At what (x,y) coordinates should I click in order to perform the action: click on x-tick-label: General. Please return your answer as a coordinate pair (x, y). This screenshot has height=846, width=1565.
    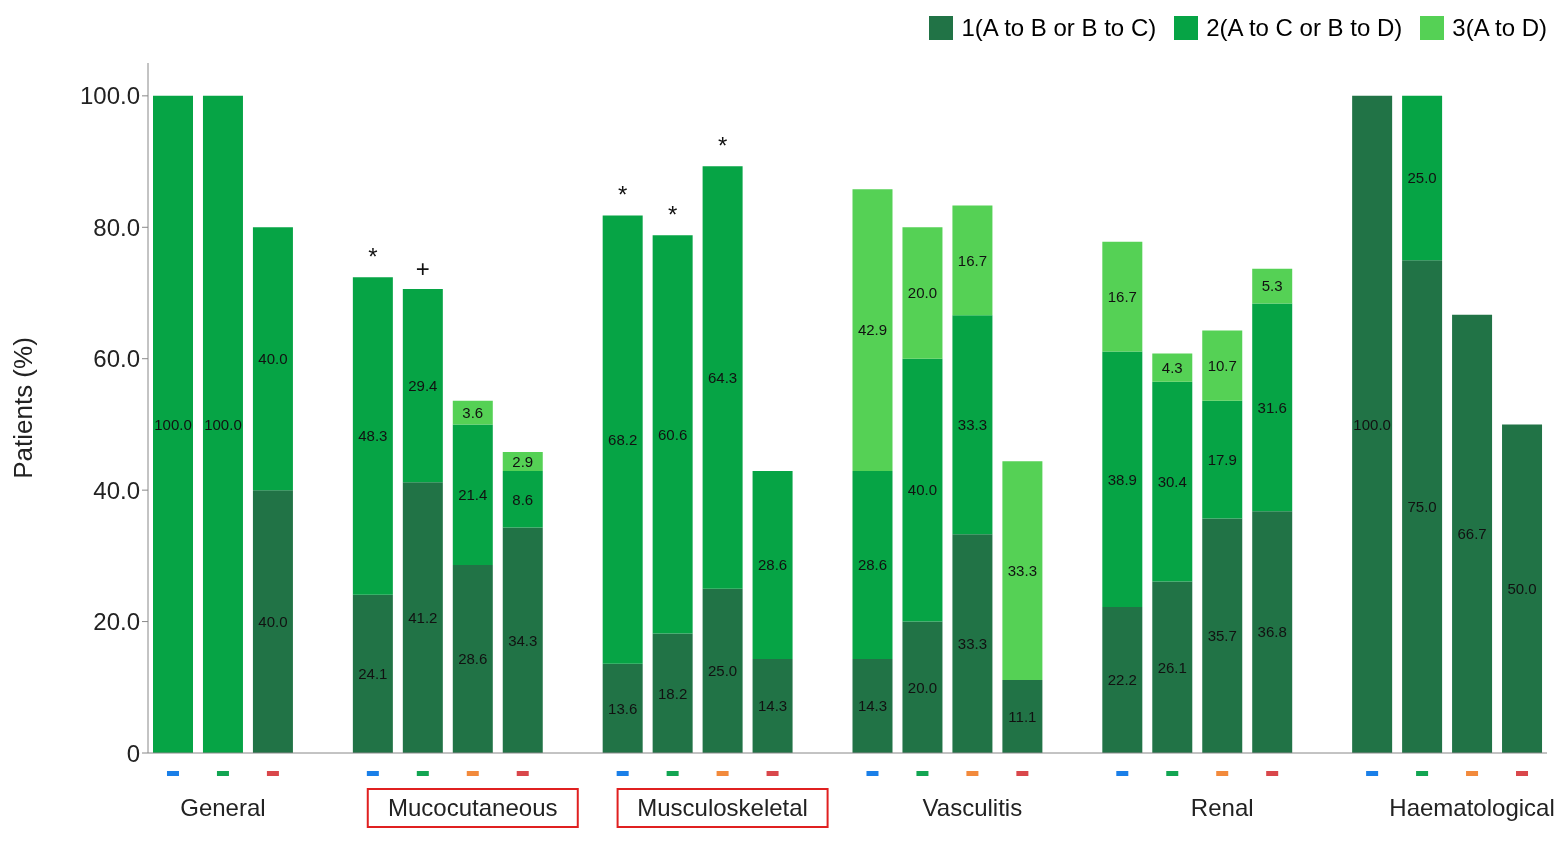
    Looking at the image, I should click on (223, 807).